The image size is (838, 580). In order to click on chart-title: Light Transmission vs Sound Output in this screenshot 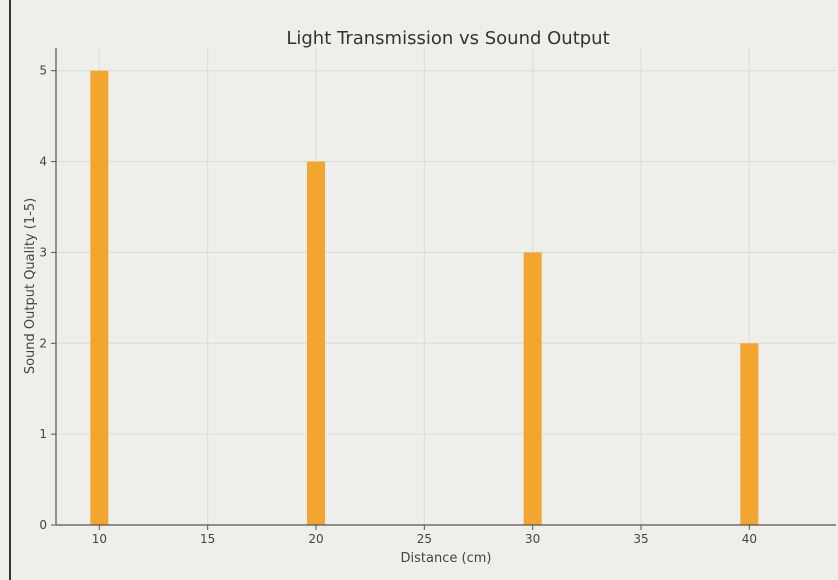, I will do `click(447, 38)`.